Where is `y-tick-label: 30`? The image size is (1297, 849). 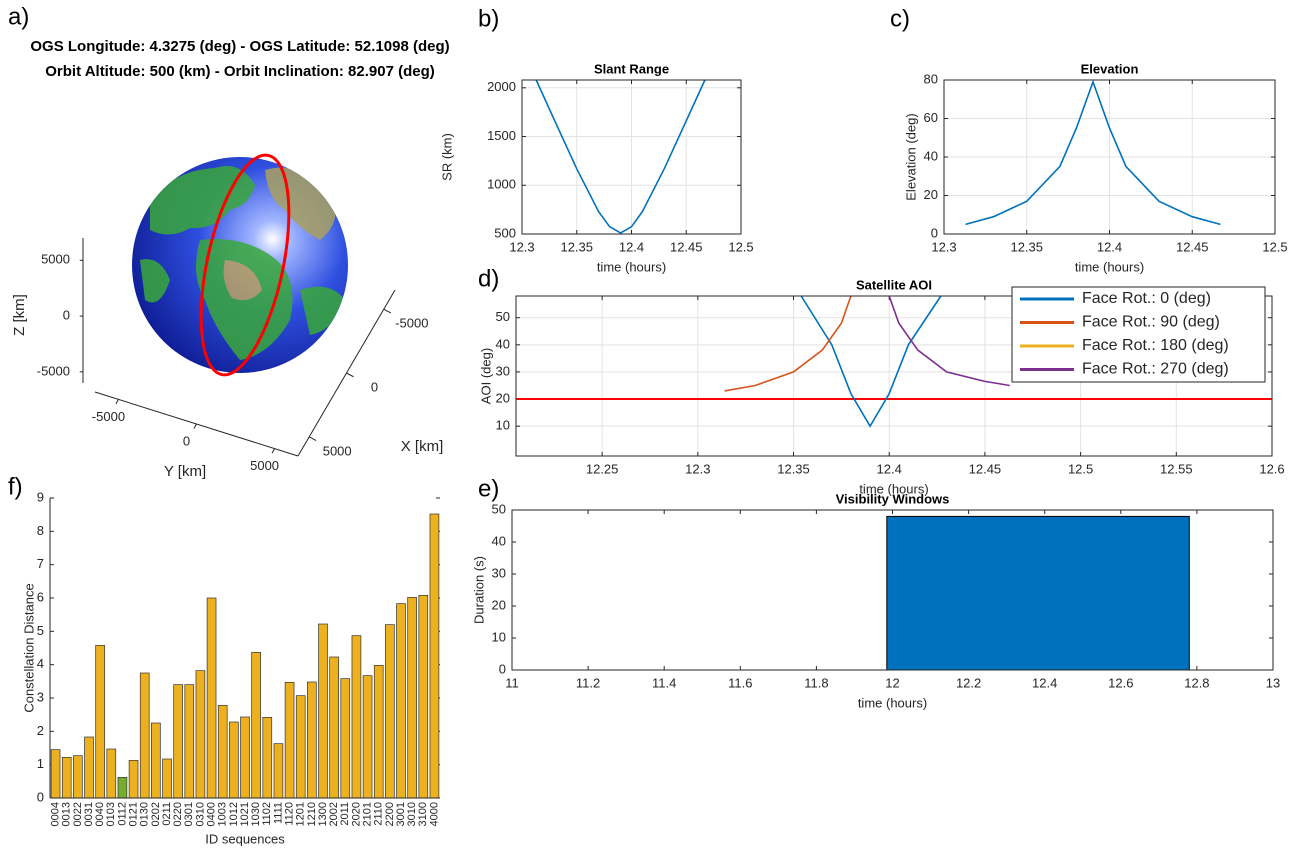
y-tick-label: 30 is located at coordinates (499, 572).